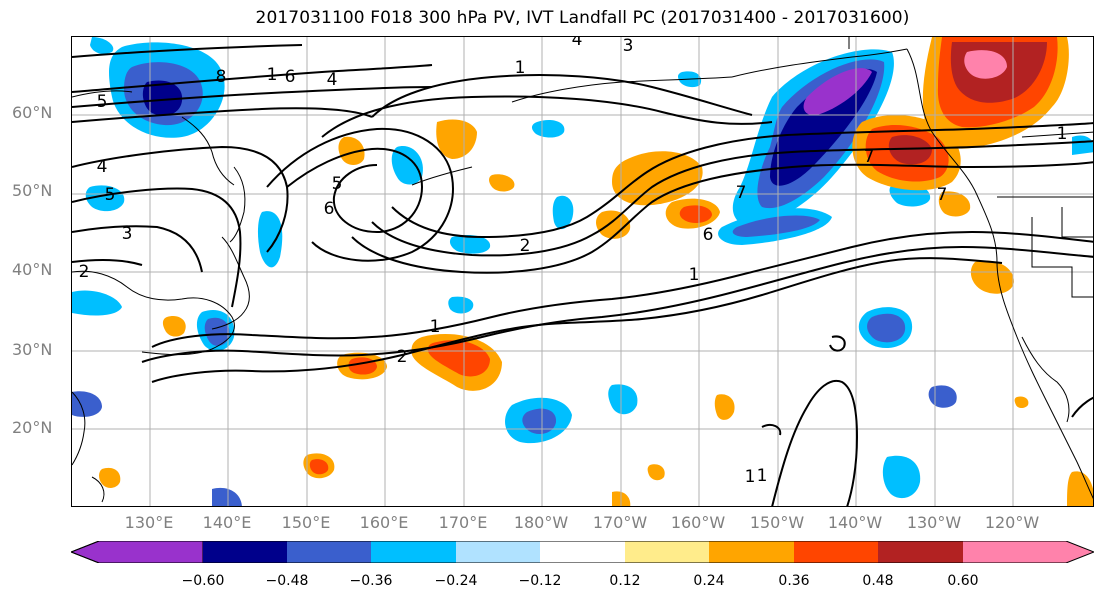 Image resolution: width=1105 pixels, height=601 pixels. I want to click on colorbar-tick: −0.36, so click(371, 581).